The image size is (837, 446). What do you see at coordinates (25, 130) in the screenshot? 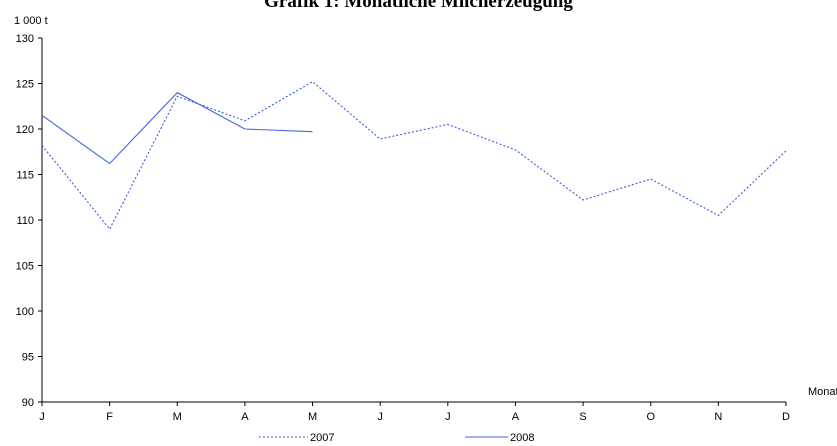
I see `y-tick-label: 120` at bounding box center [25, 130].